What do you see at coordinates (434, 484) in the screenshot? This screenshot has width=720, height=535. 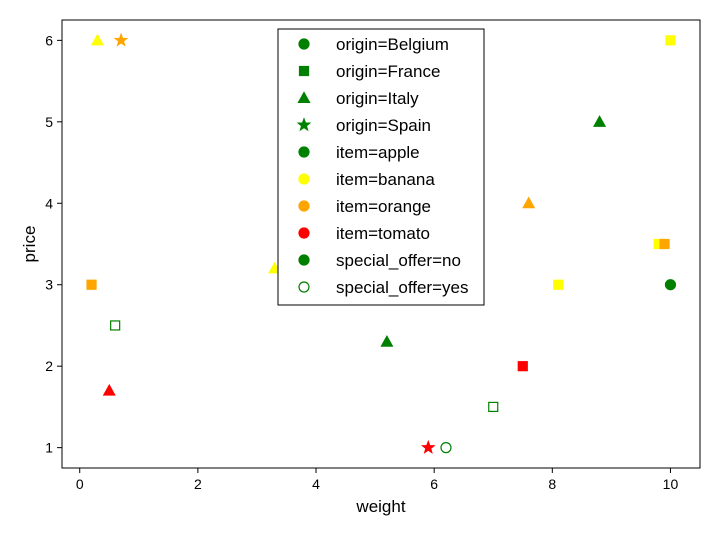 I see `x-tick-label: 6` at bounding box center [434, 484].